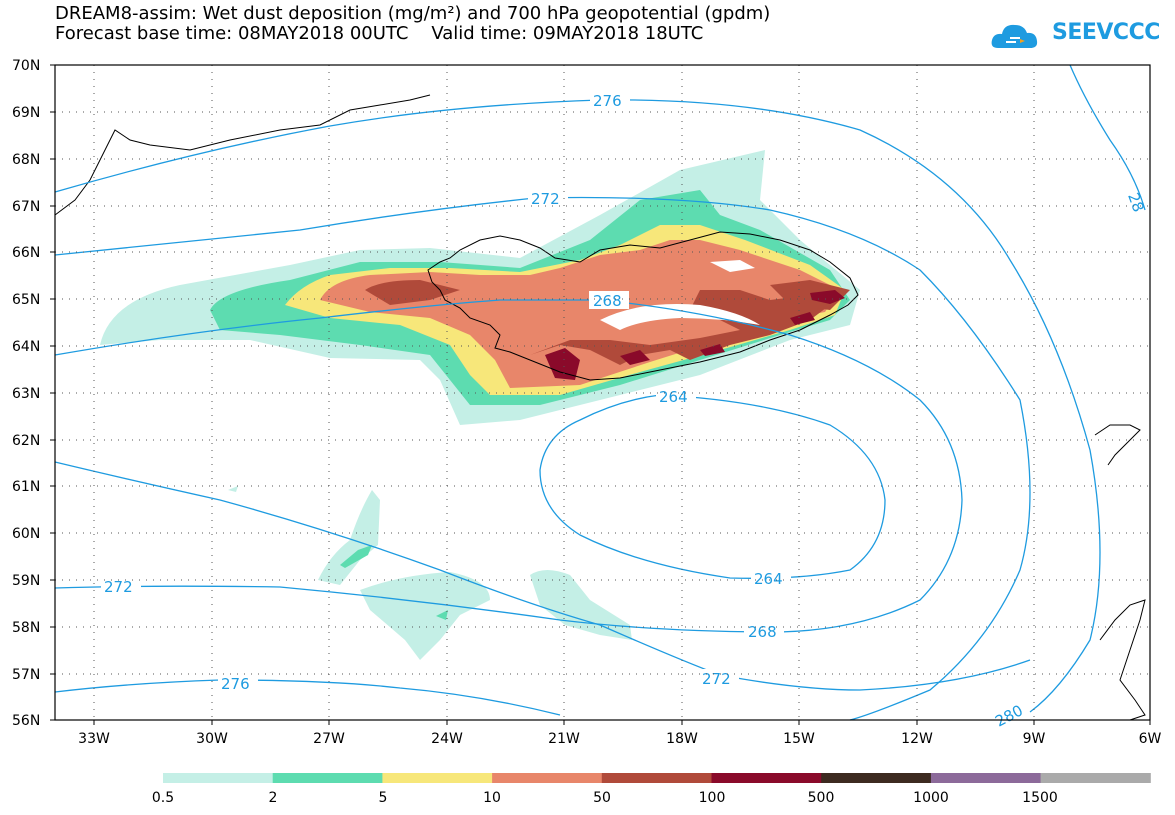  Describe the element at coordinates (26, 534) in the screenshot. I see `lat-label: 60N` at that location.